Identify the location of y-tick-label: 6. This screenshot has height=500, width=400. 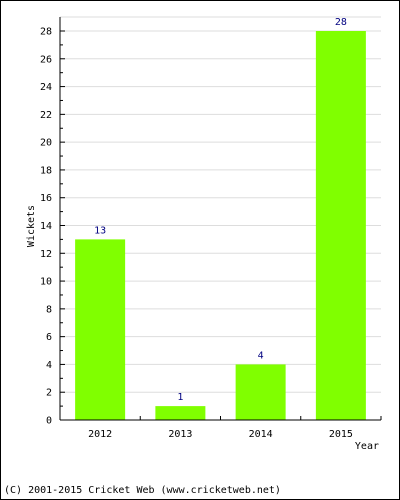
(49, 337).